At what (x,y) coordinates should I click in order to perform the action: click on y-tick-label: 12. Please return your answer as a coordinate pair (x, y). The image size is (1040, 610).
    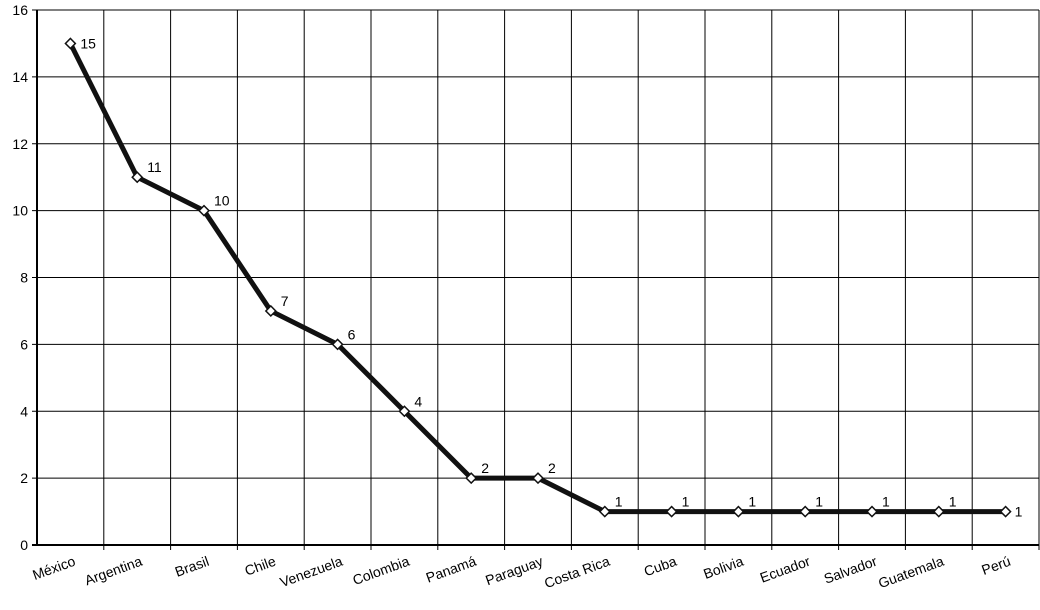
    Looking at the image, I should click on (20, 144).